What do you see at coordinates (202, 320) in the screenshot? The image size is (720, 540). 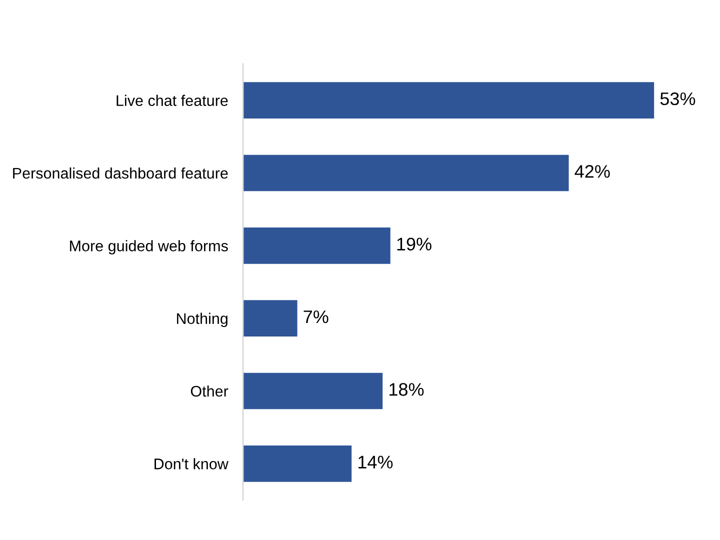 I see `y-tick-label: Nothing` at bounding box center [202, 320].